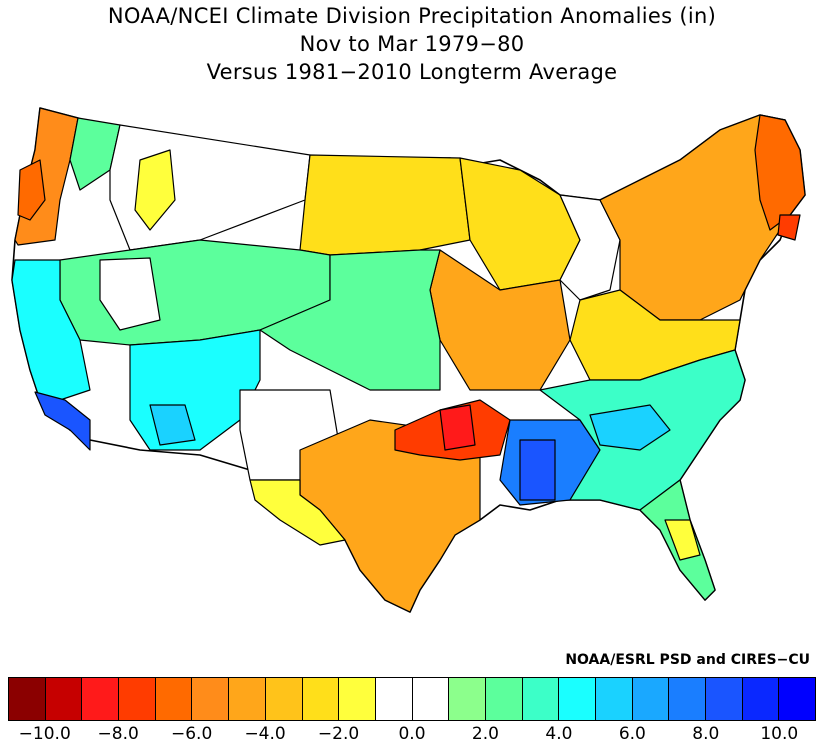 The width and height of the screenshot is (824, 744). What do you see at coordinates (172, 425) in the screenshot?
I see `region-arizona-blue` at bounding box center [172, 425].